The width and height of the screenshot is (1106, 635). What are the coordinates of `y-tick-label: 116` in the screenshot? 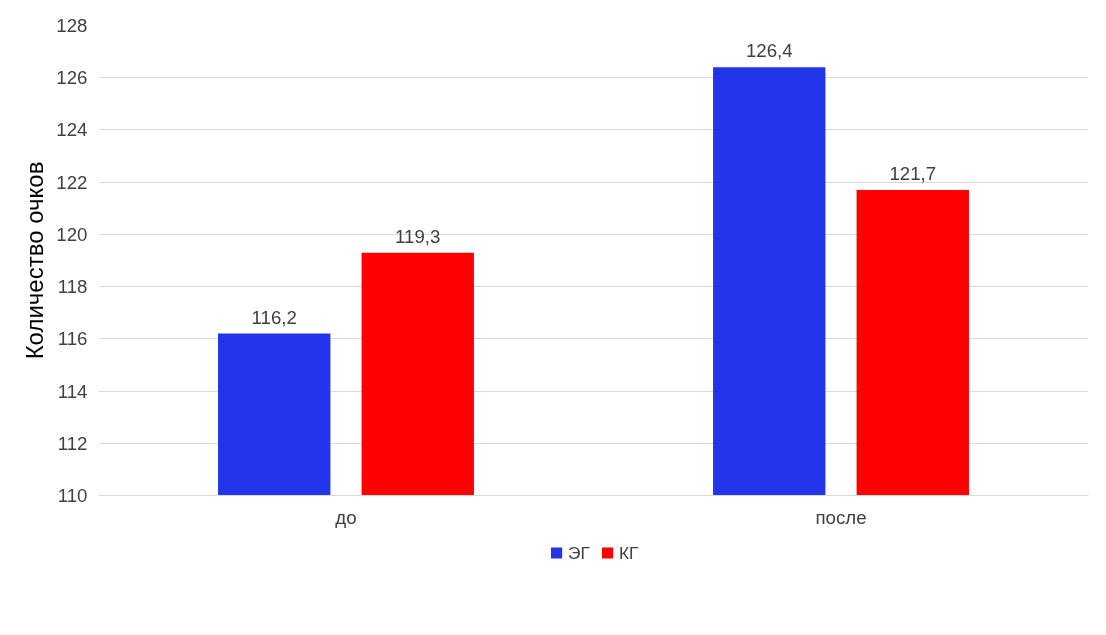 It's located at (72, 339).